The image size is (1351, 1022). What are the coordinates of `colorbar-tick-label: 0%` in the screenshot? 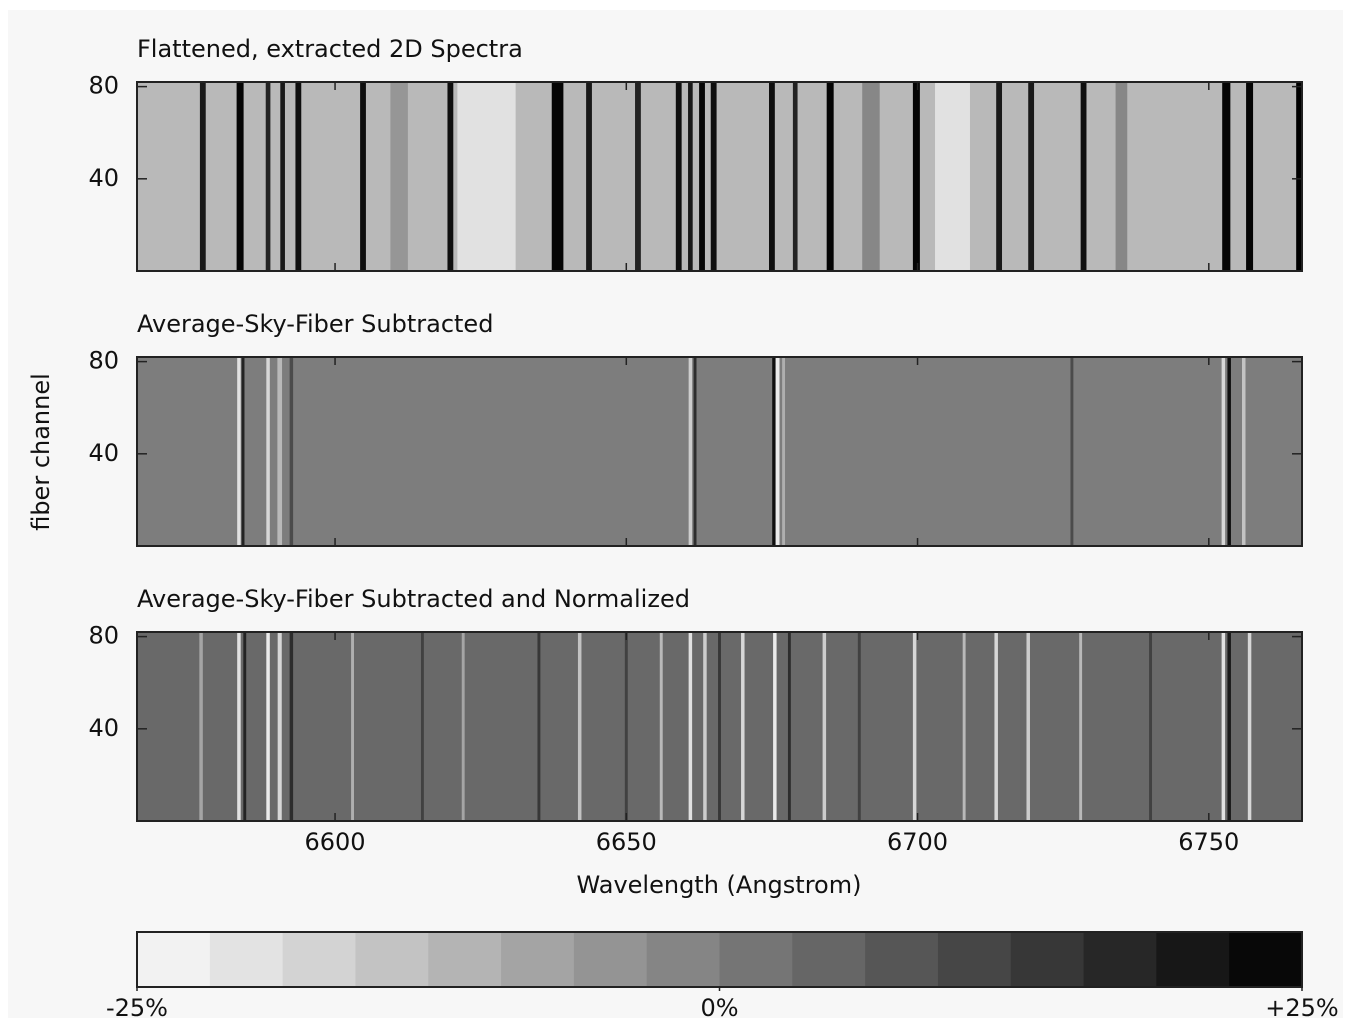 It's located at (719, 1008).